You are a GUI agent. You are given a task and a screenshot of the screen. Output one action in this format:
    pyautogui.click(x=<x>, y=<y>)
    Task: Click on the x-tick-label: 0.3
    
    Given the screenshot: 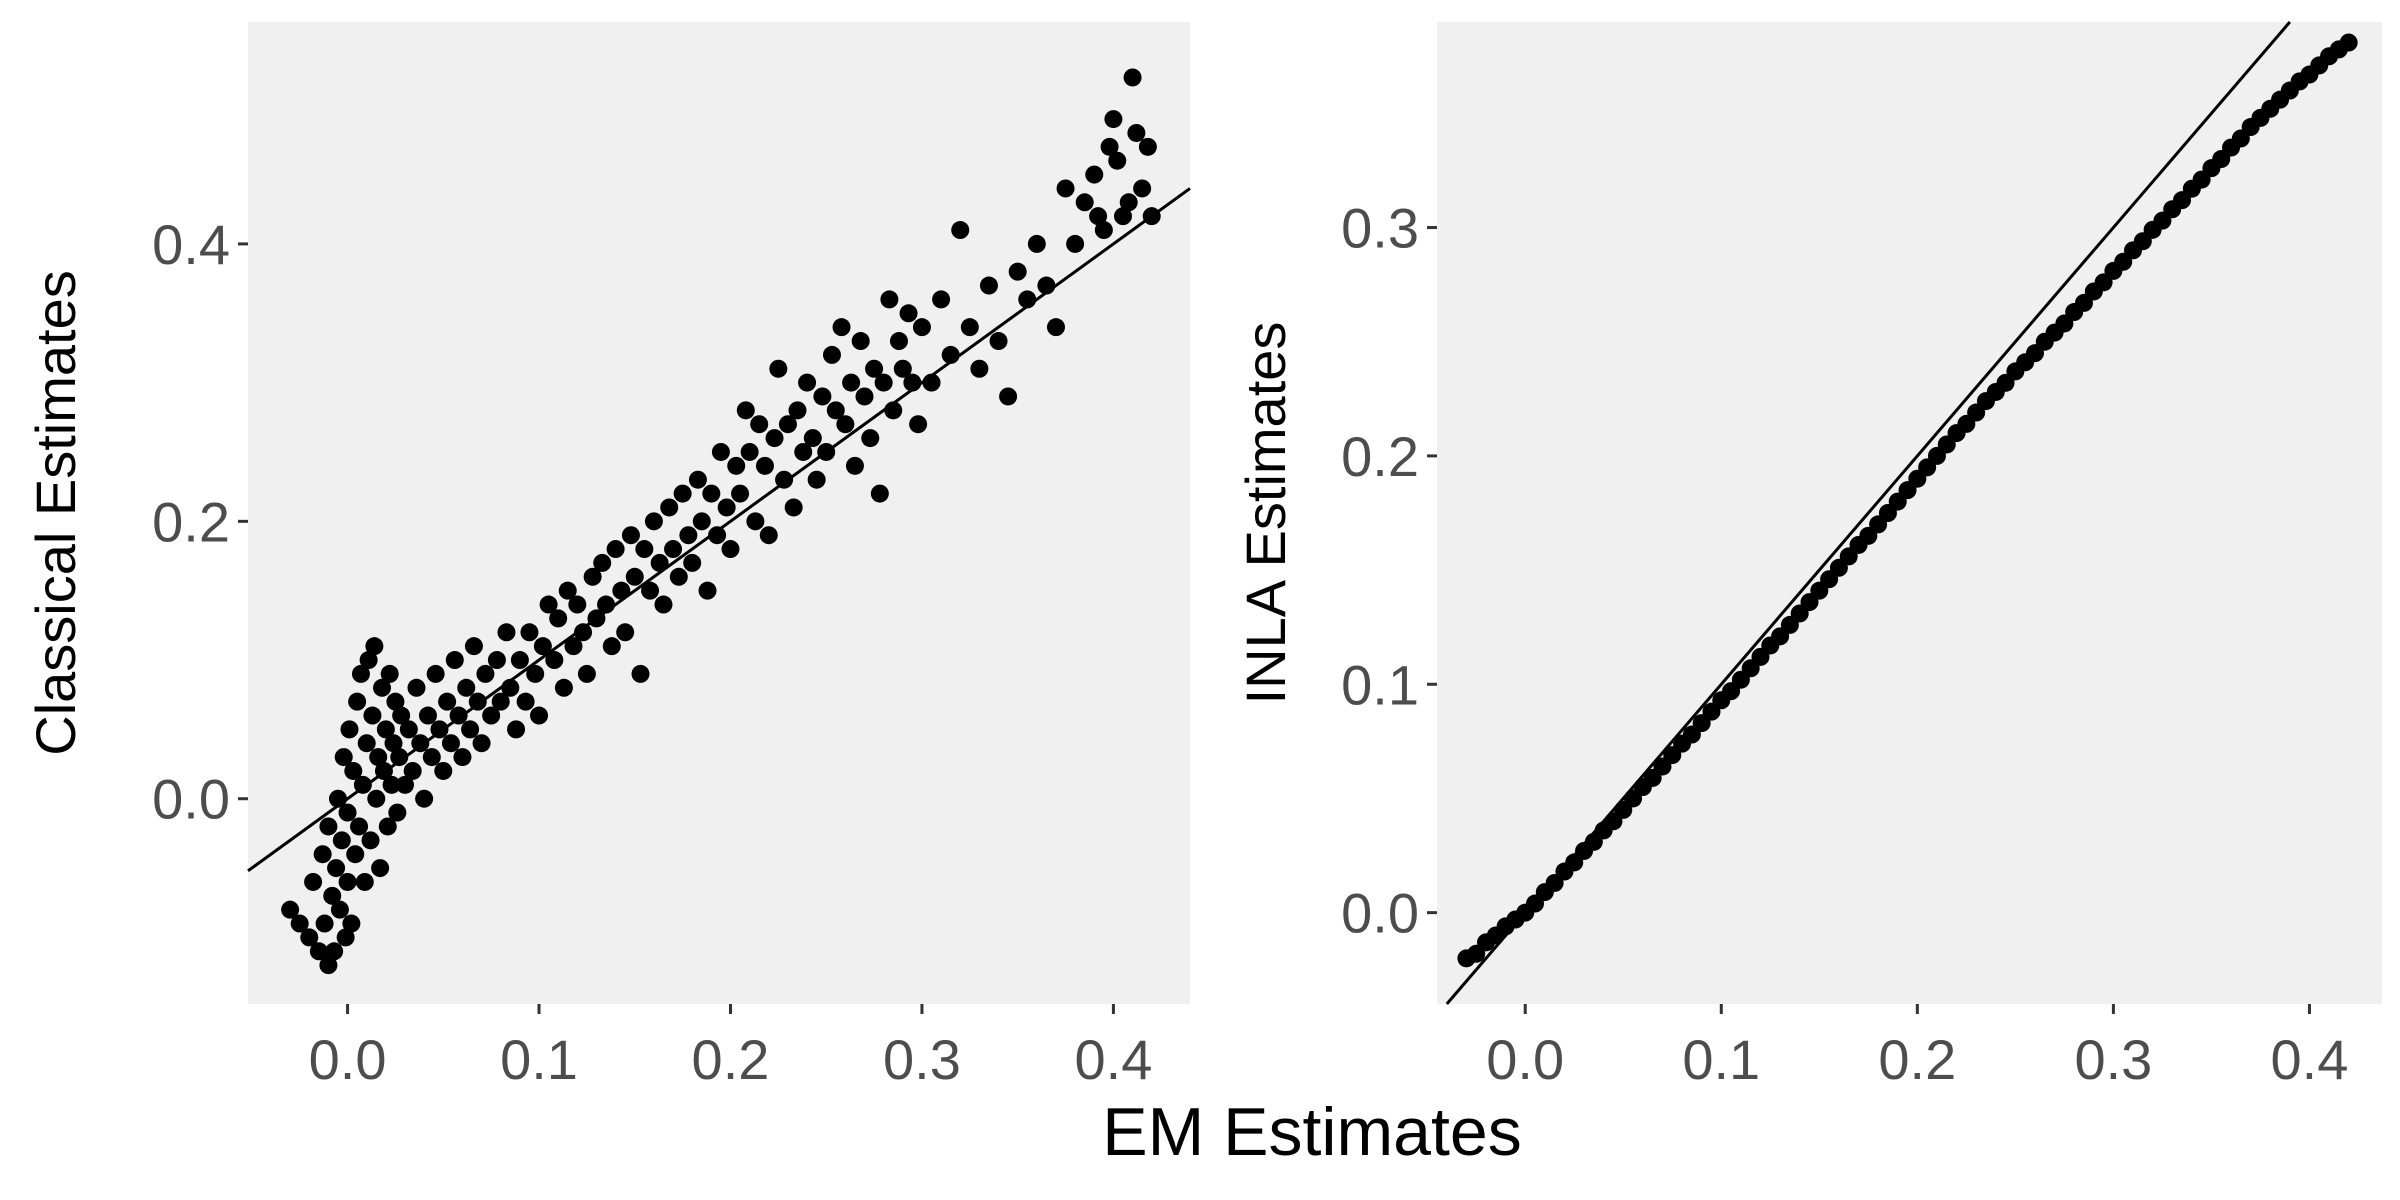 What is the action you would take?
    pyautogui.click(x=922, y=1059)
    